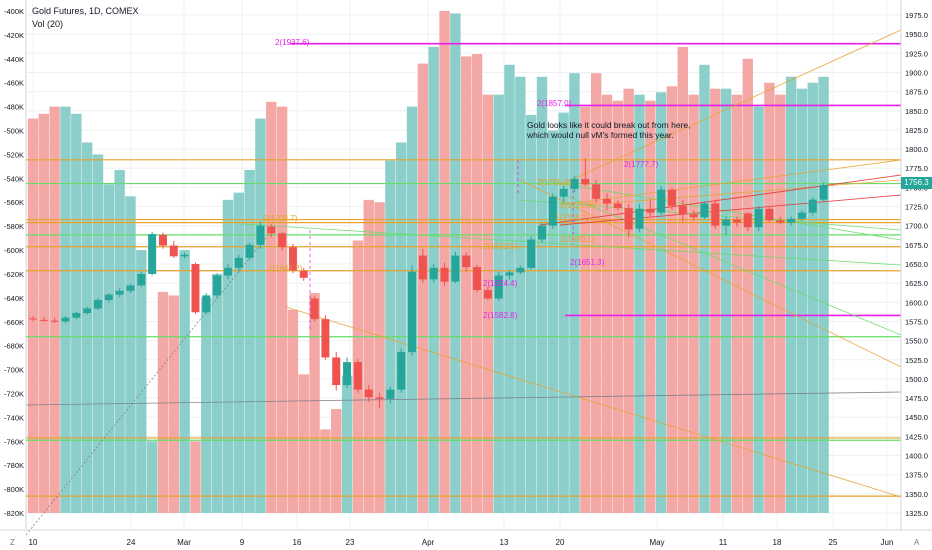 The width and height of the screenshot is (932, 550). I want to click on price-tick-label: 1625.0, so click(916, 283).